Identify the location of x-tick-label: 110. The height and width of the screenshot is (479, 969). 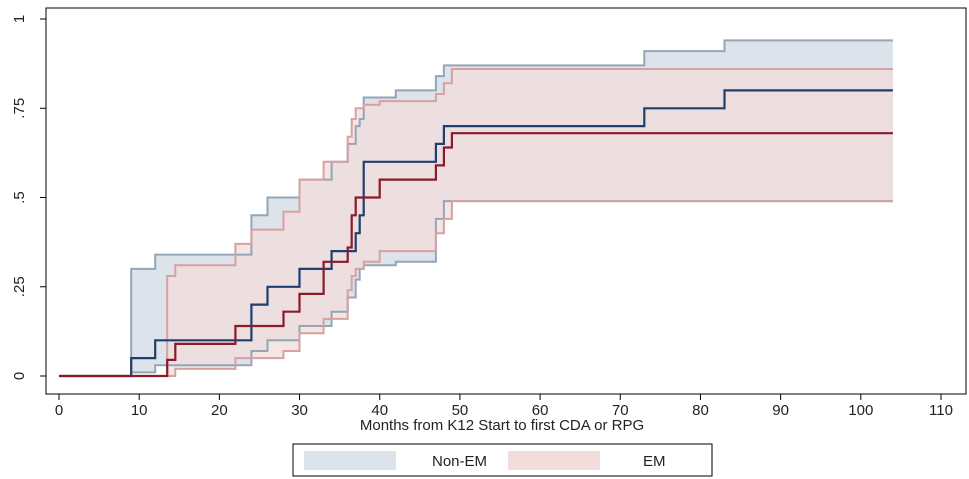
(941, 410).